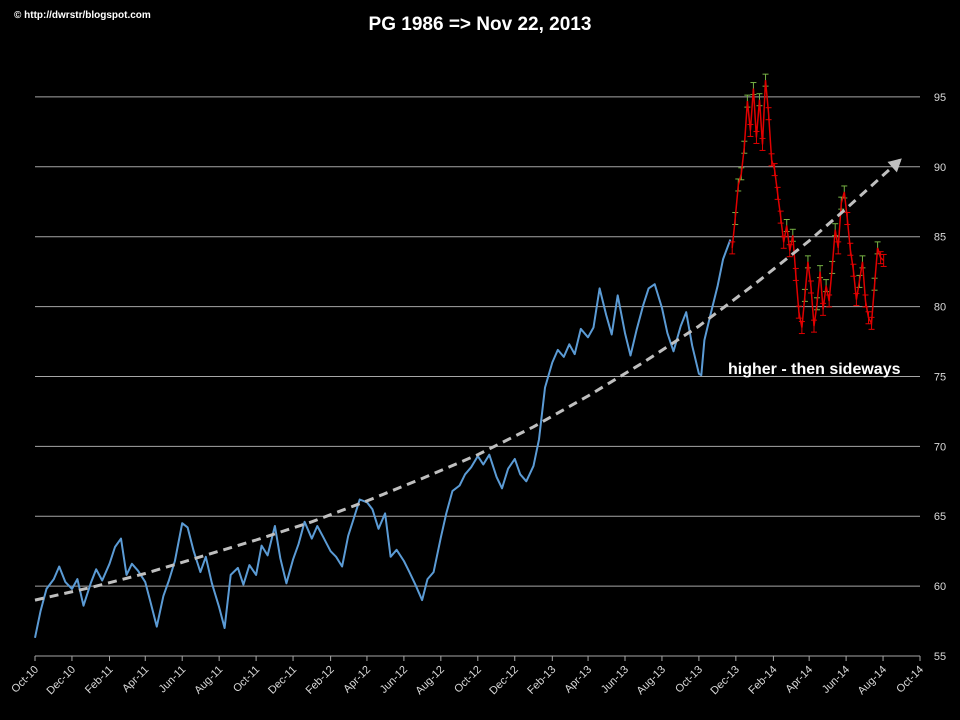 The width and height of the screenshot is (960, 720). Describe the element at coordinates (940, 98) in the screenshot. I see `y-tick-label: 95` at that location.